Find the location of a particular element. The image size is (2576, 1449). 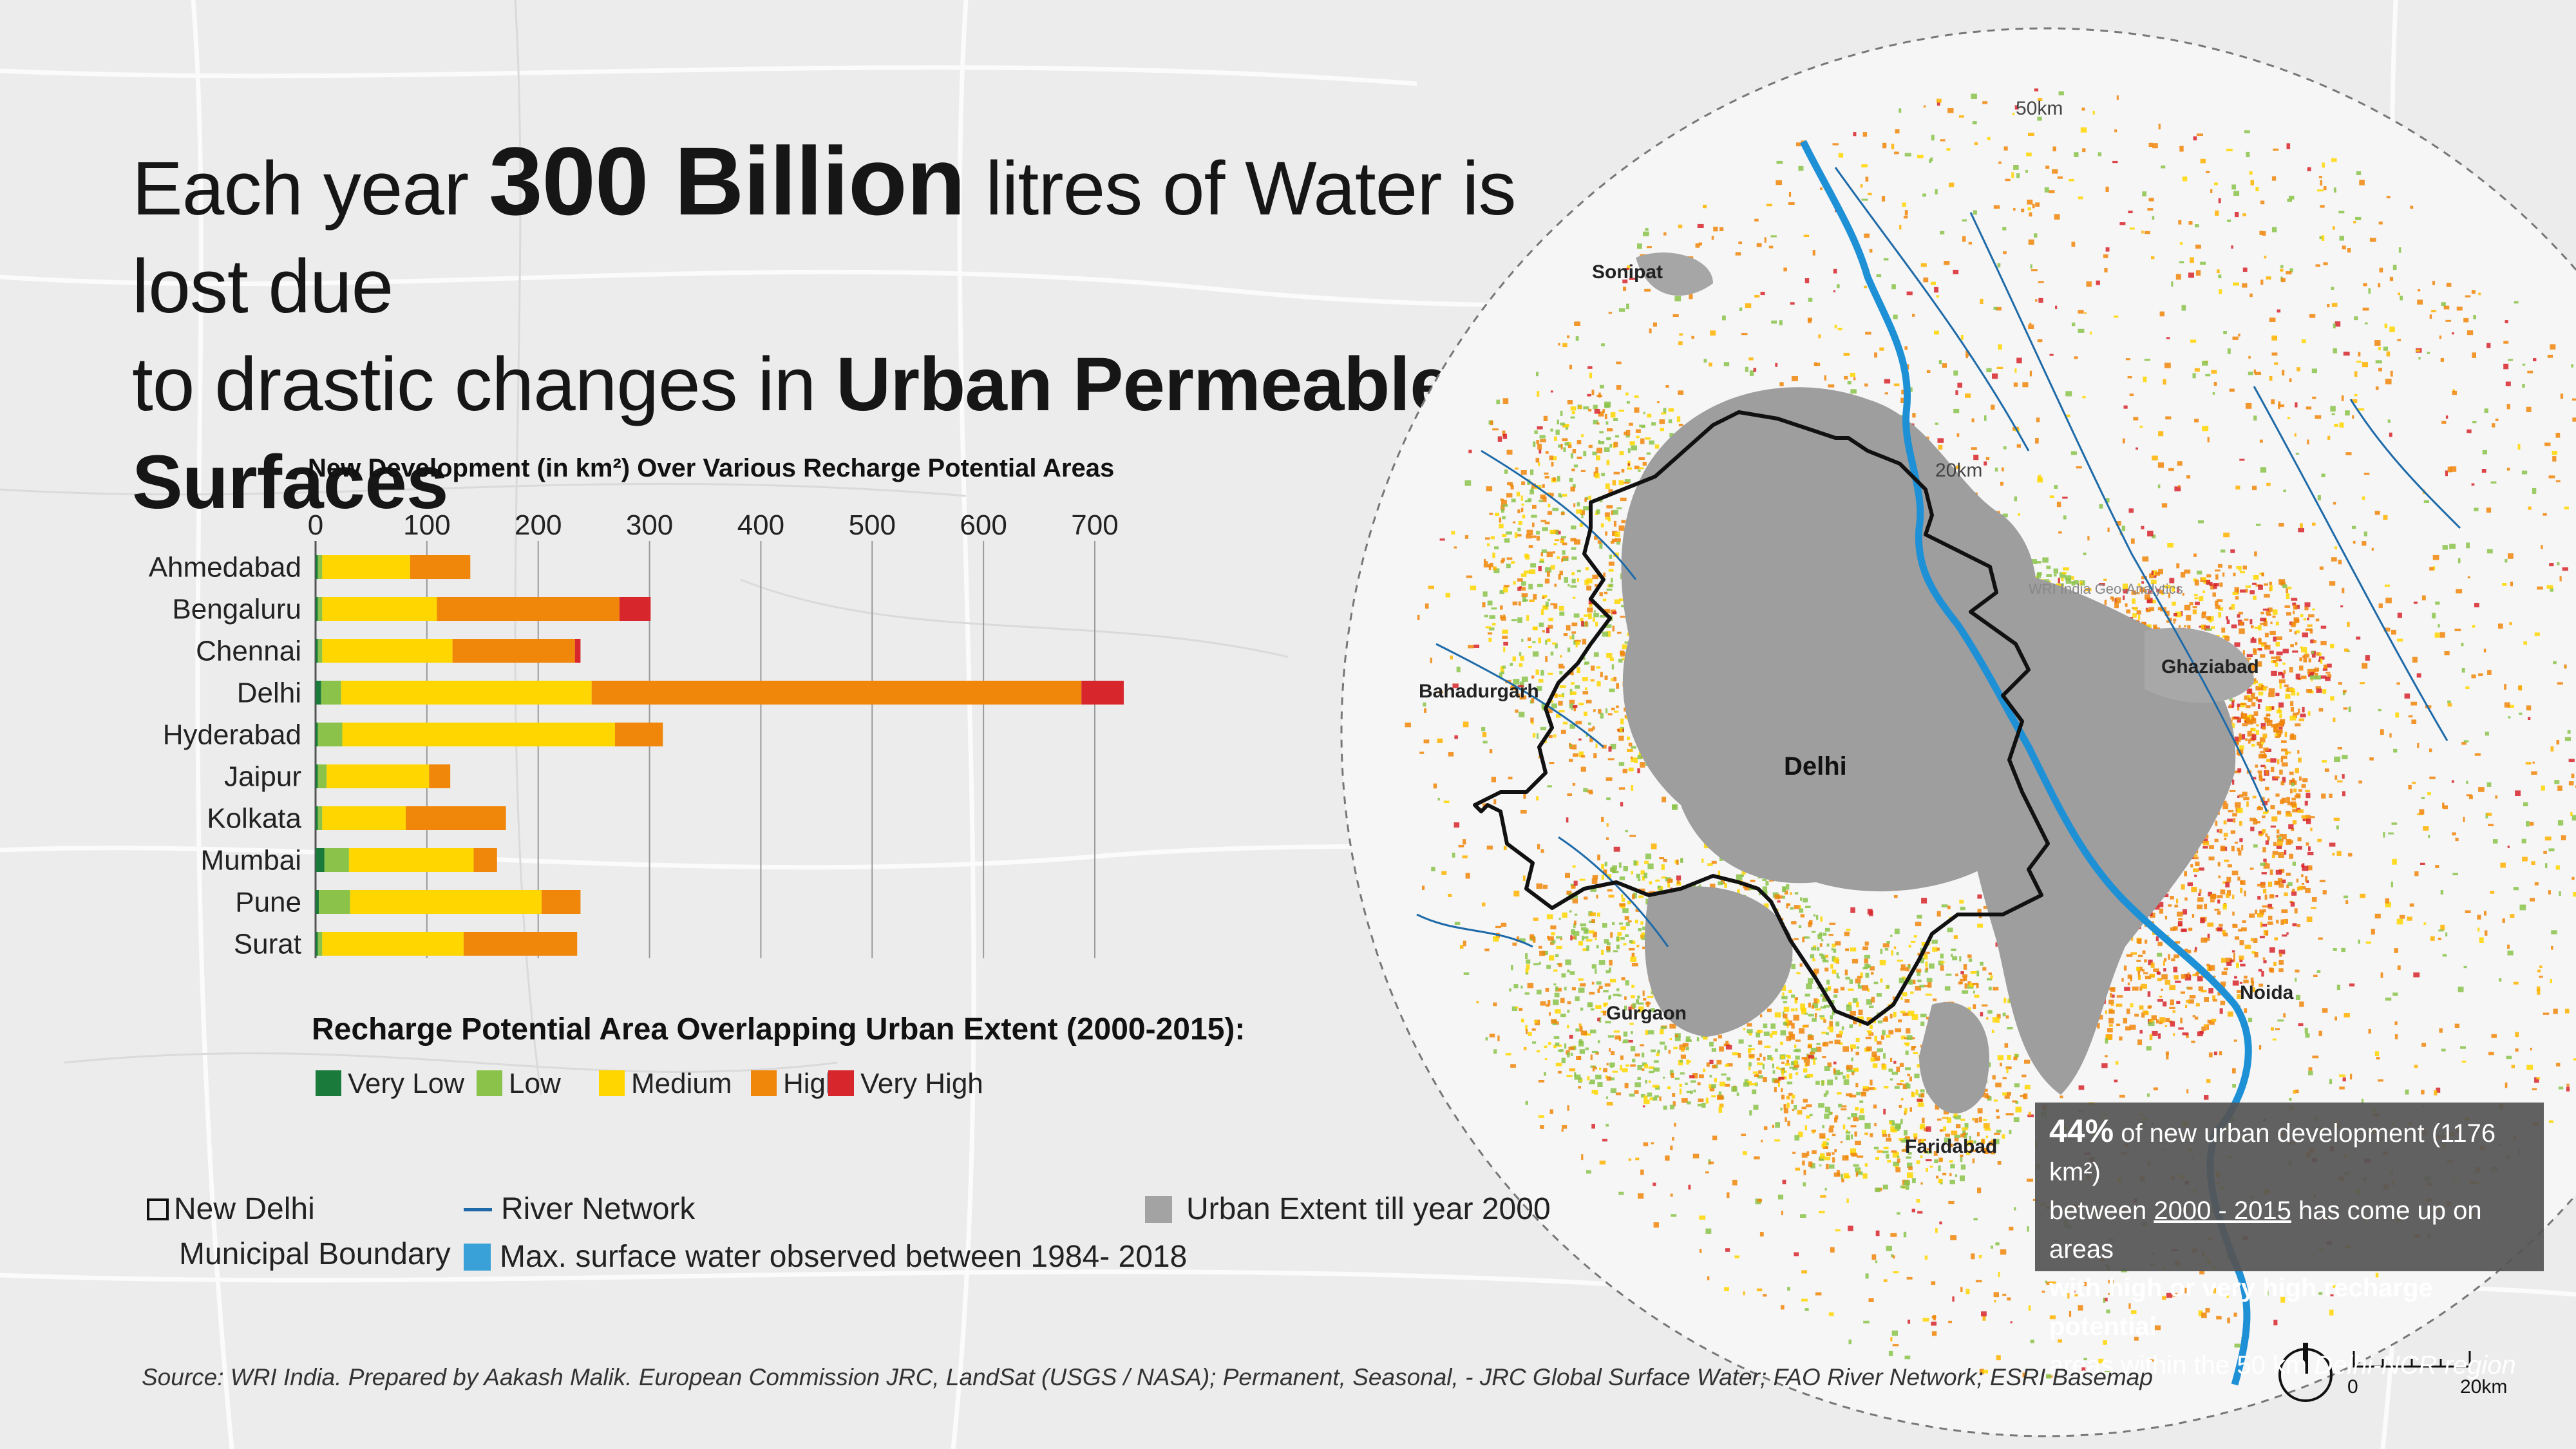

map-label-faridabad: Faridabad is located at coordinates (1951, 1146).